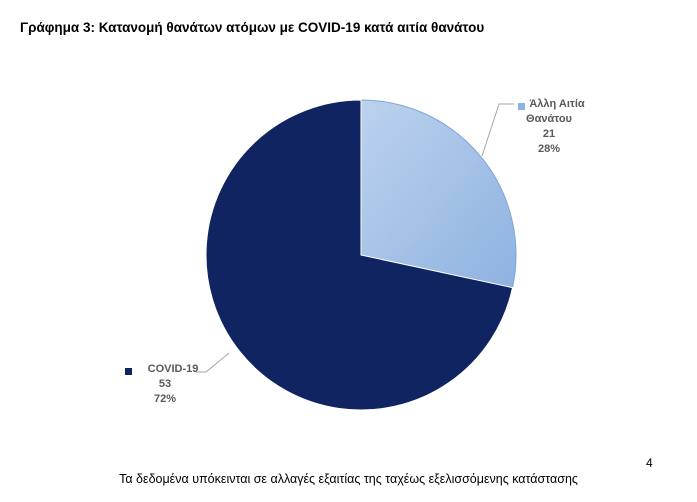 The image size is (697, 502). I want to click on slice-other-cause, so click(438, 194).